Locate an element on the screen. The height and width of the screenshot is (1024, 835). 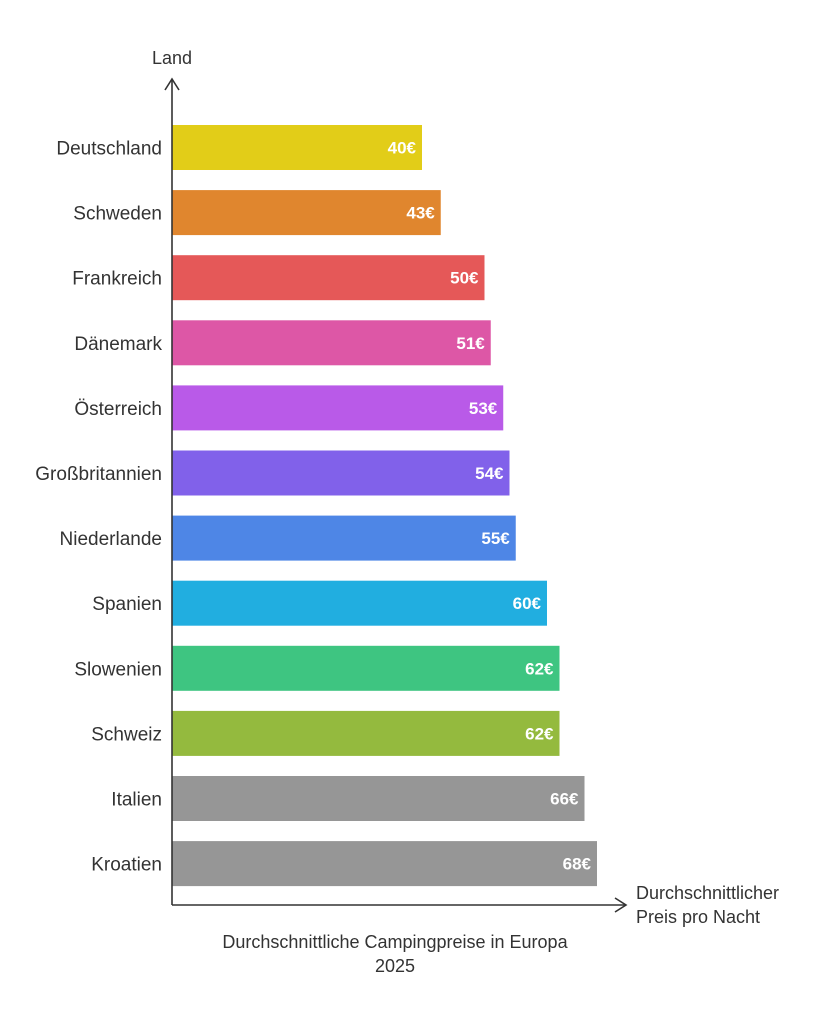
category-label: Schweden is located at coordinates (117, 214).